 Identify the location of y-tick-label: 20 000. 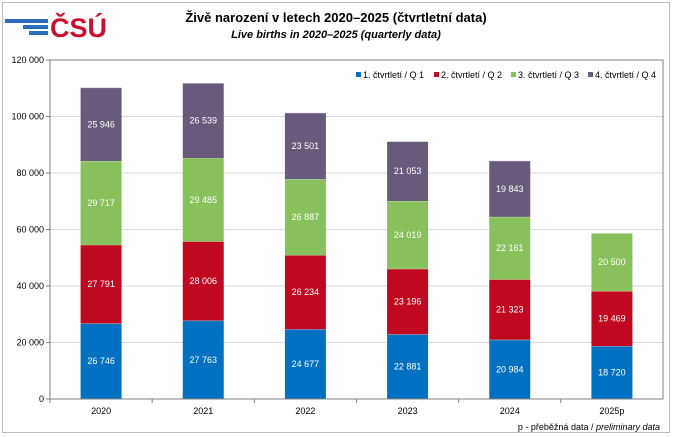
(30, 343).